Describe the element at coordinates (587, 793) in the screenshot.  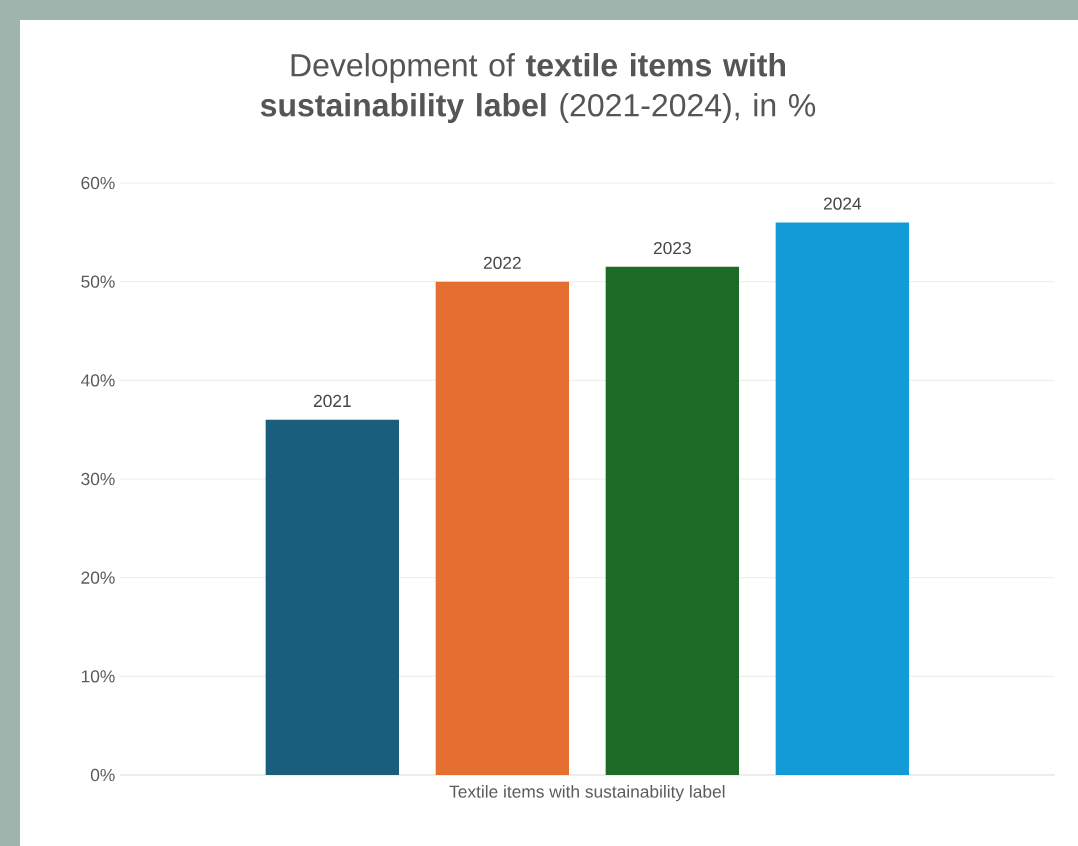
I see `x-tick-label: Textile items with sustainability label` at that location.